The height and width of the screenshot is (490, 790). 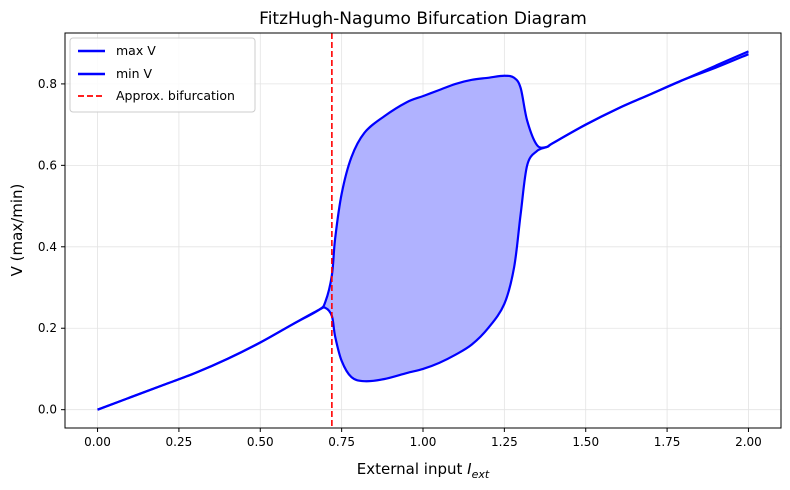 What do you see at coordinates (504, 442) in the screenshot?
I see `x-tick-label: 1.25` at bounding box center [504, 442].